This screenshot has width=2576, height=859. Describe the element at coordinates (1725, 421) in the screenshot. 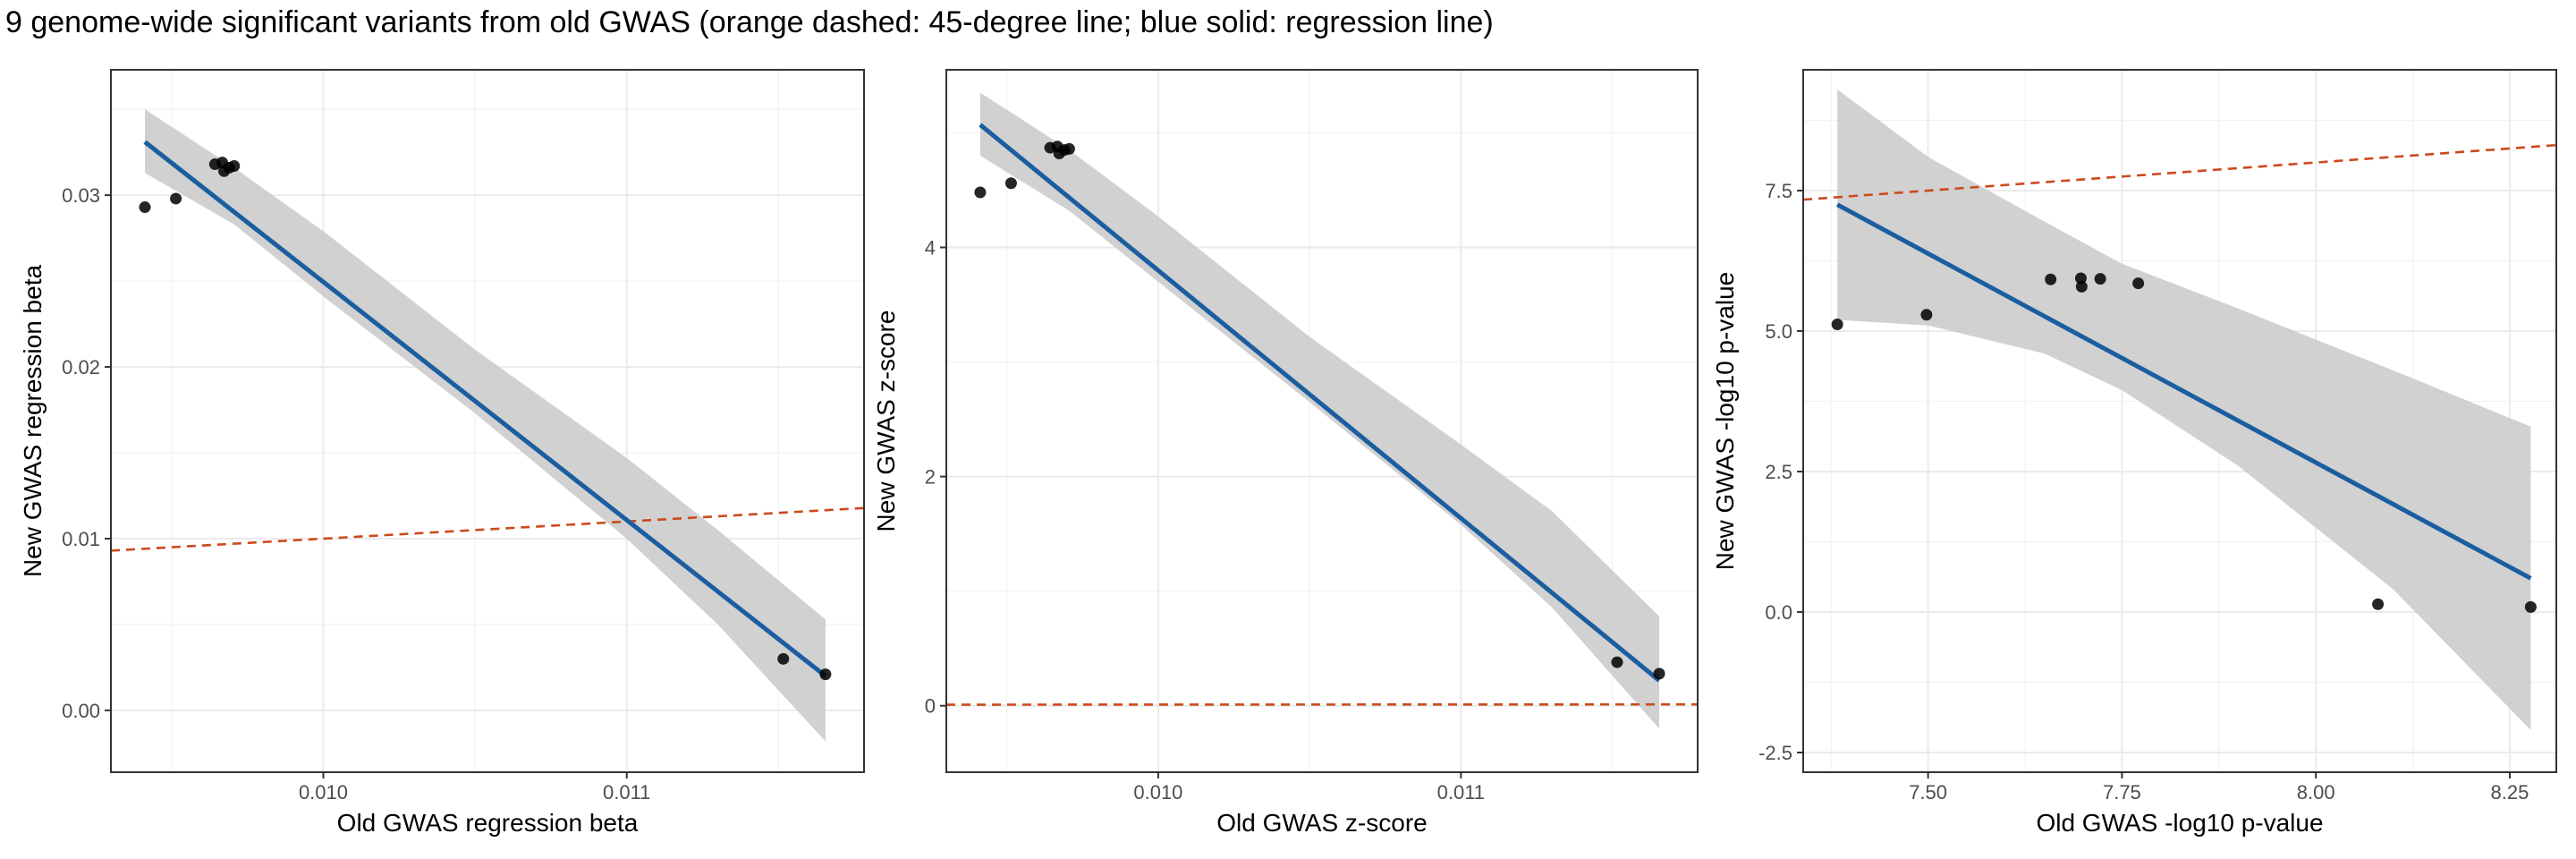

I see `y-axis-title: New GWAS -log10 p-value` at that location.